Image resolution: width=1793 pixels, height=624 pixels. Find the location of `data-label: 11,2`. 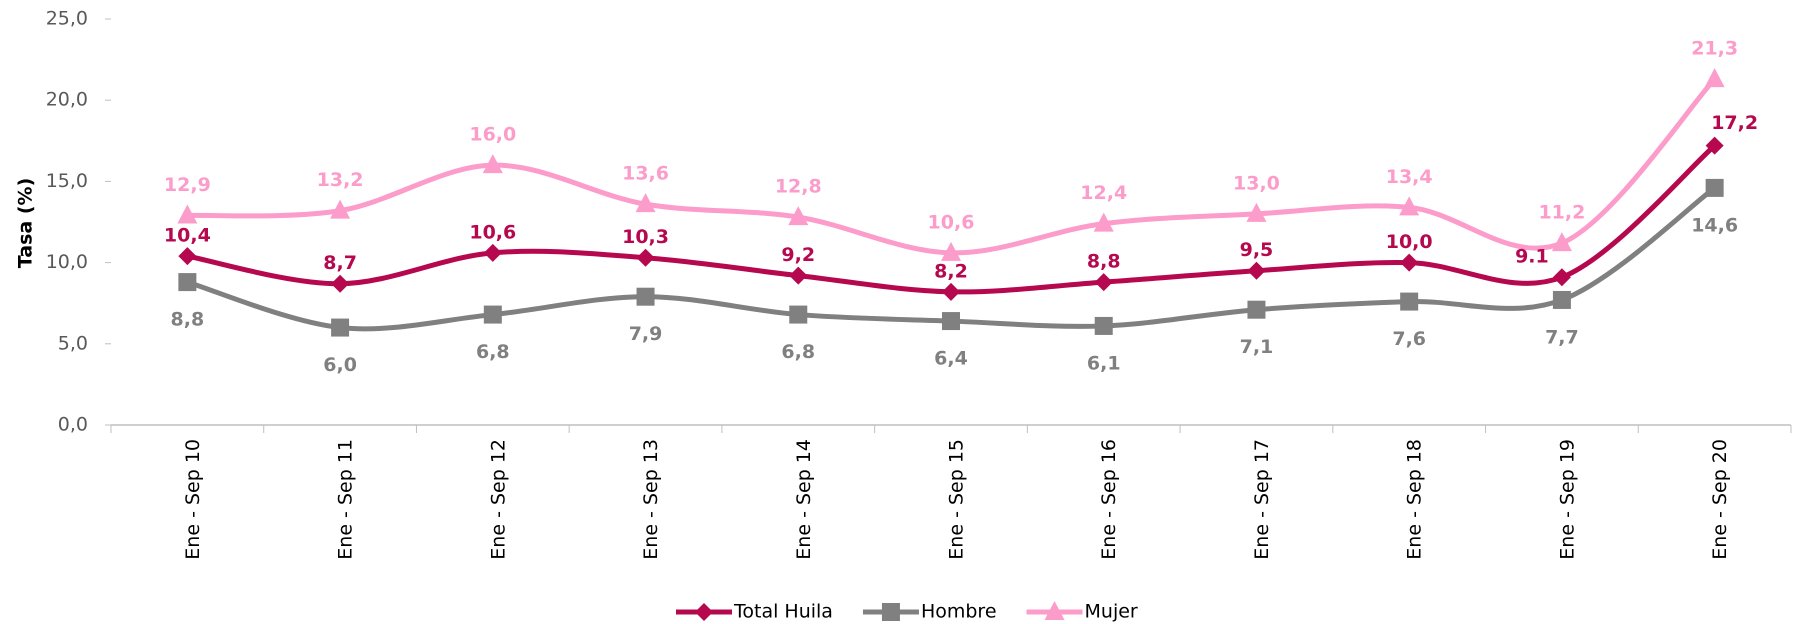

data-label: 11,2 is located at coordinates (1561, 213).